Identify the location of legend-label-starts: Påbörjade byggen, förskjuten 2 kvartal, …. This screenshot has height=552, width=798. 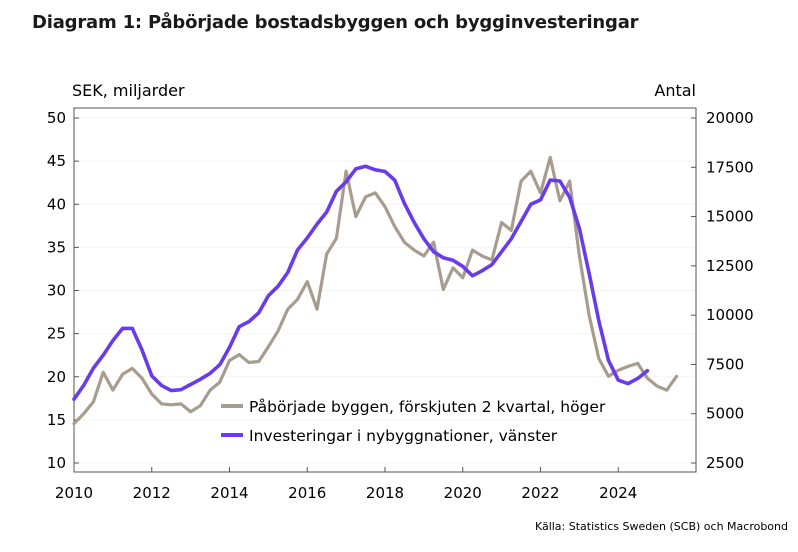
(427, 407).